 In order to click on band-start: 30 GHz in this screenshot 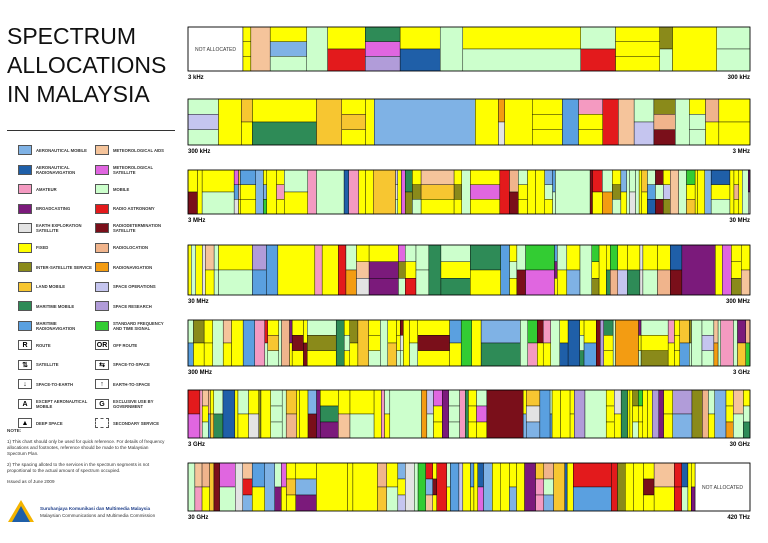, I will do `click(198, 518)`.